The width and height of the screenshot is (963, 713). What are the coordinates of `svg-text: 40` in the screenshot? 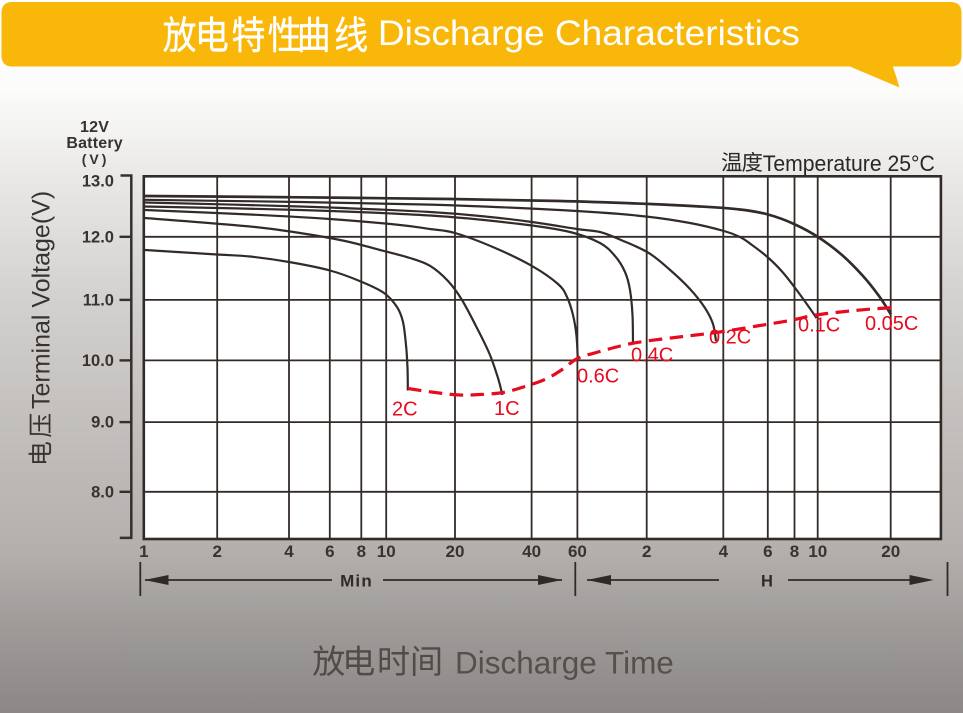 It's located at (531, 551).